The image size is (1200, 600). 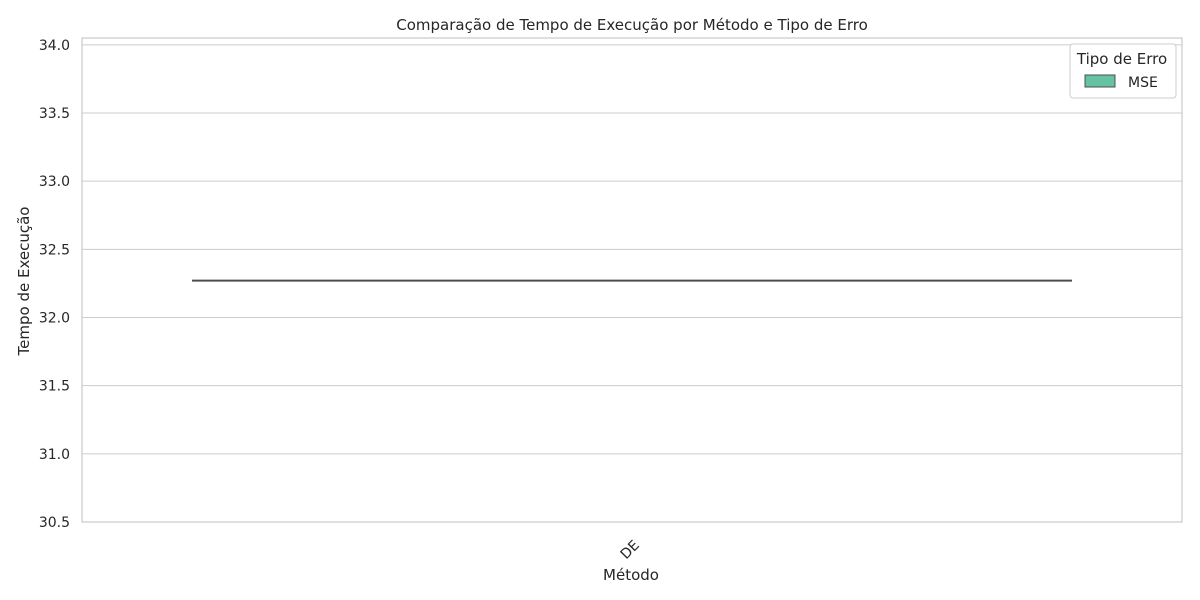 What do you see at coordinates (1143, 83) in the screenshot?
I see `legend-label-mse: MSE` at bounding box center [1143, 83].